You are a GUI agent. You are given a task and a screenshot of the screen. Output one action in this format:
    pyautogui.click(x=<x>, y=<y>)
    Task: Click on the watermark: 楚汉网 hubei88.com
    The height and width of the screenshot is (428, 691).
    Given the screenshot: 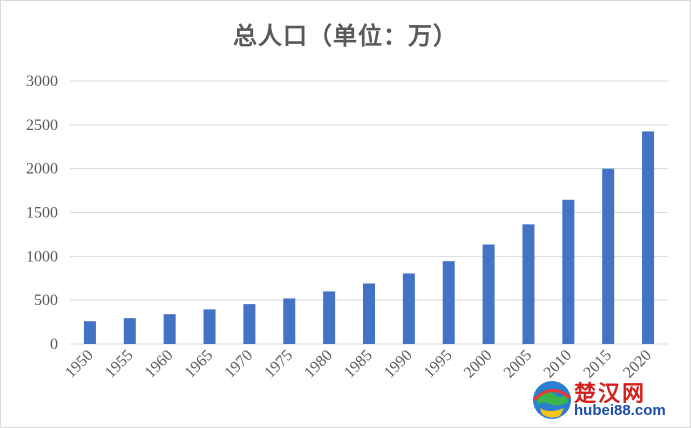 What is the action you would take?
    pyautogui.click(x=608, y=400)
    